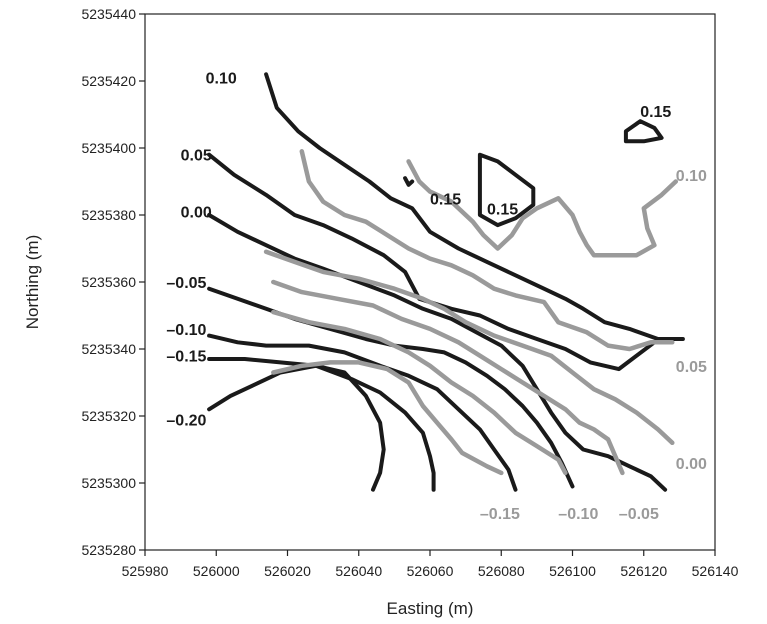 The width and height of the screenshot is (767, 624). What do you see at coordinates (358, 571) in the screenshot?
I see `x-tick-label: 526040` at bounding box center [358, 571].